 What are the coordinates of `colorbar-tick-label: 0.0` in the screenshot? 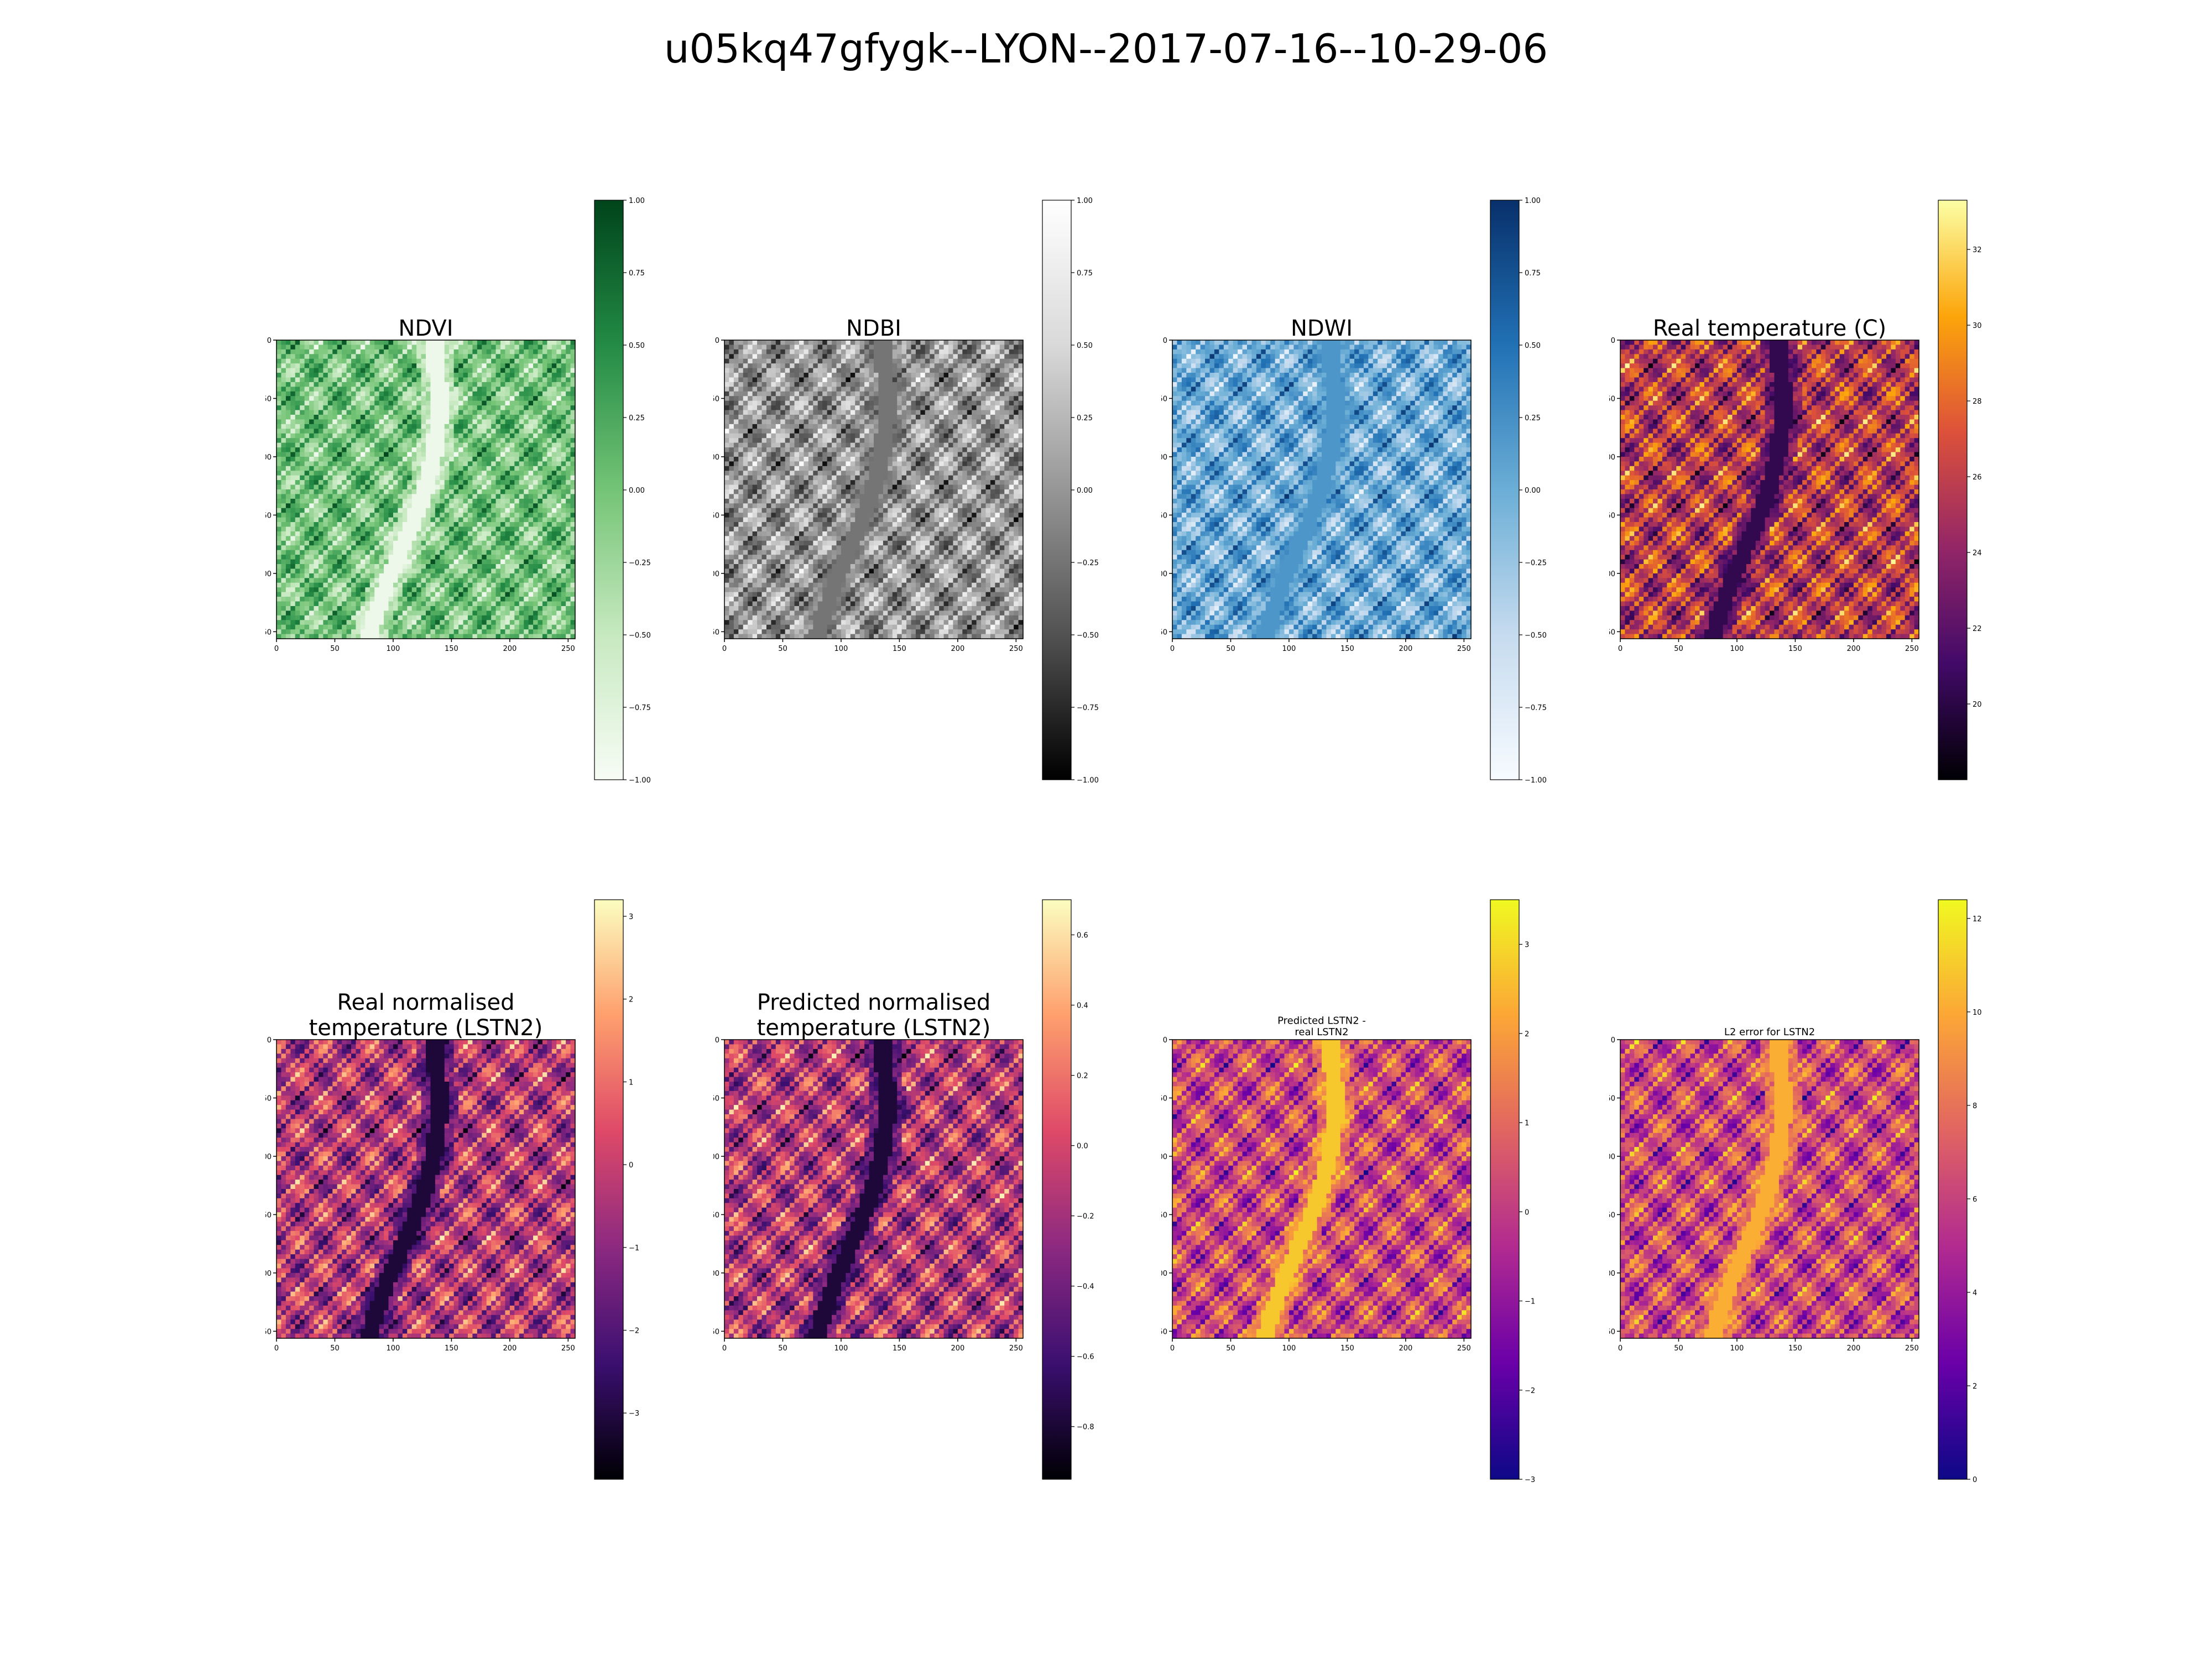 It's located at (1082, 1146).